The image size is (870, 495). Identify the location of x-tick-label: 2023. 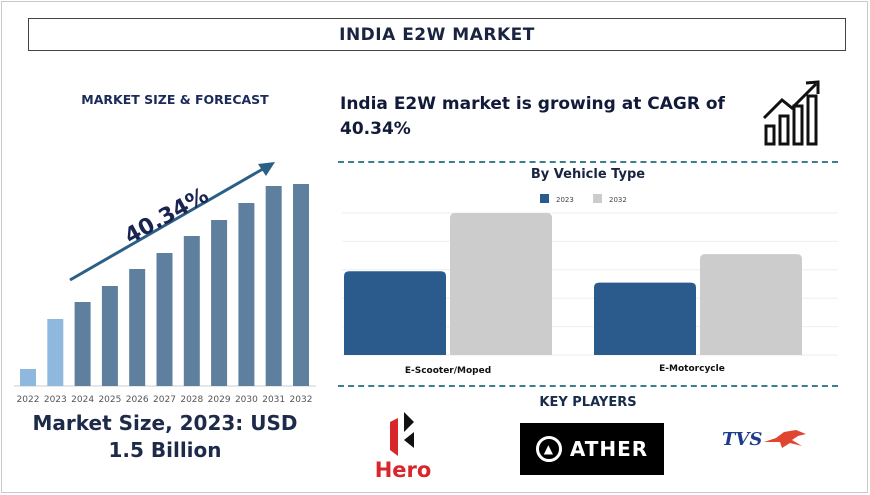
(55, 400).